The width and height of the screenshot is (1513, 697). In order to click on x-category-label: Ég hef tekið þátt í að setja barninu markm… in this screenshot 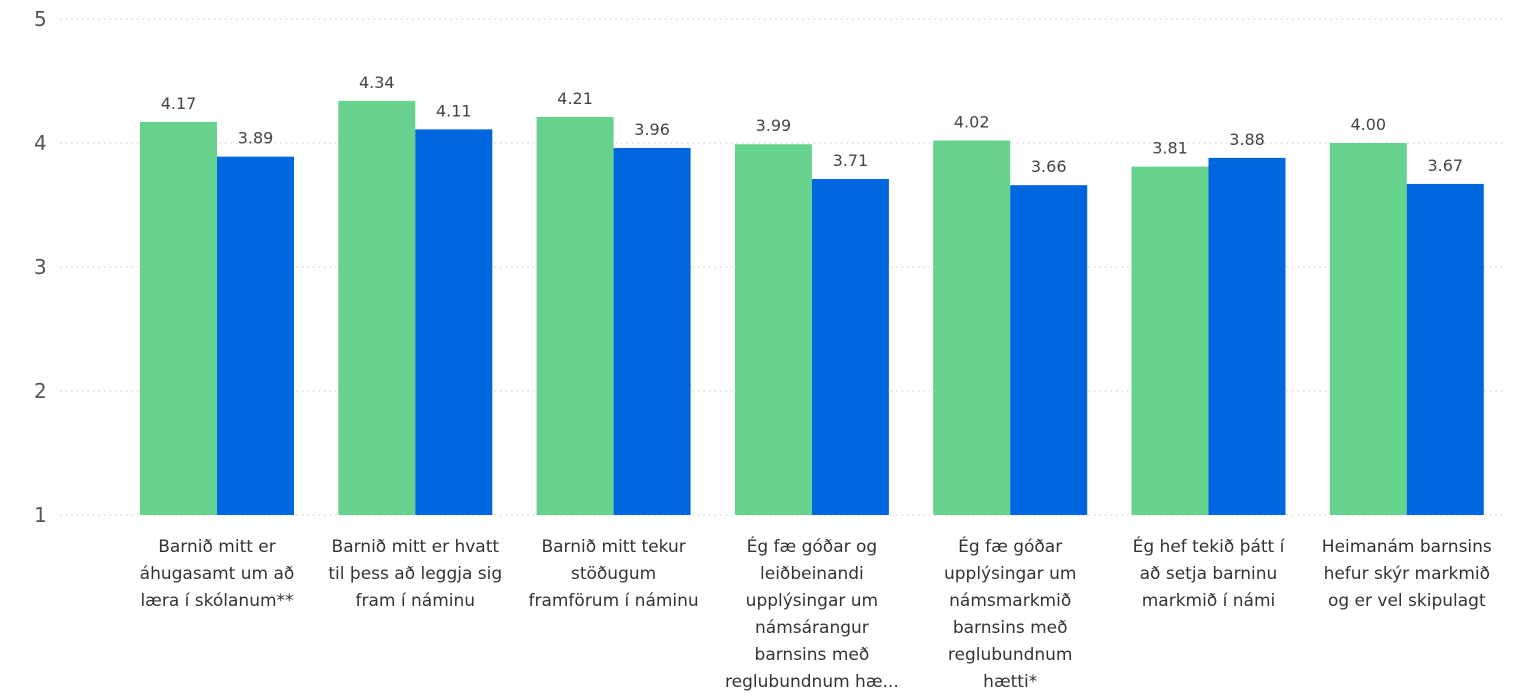, I will do `click(1209, 573)`.